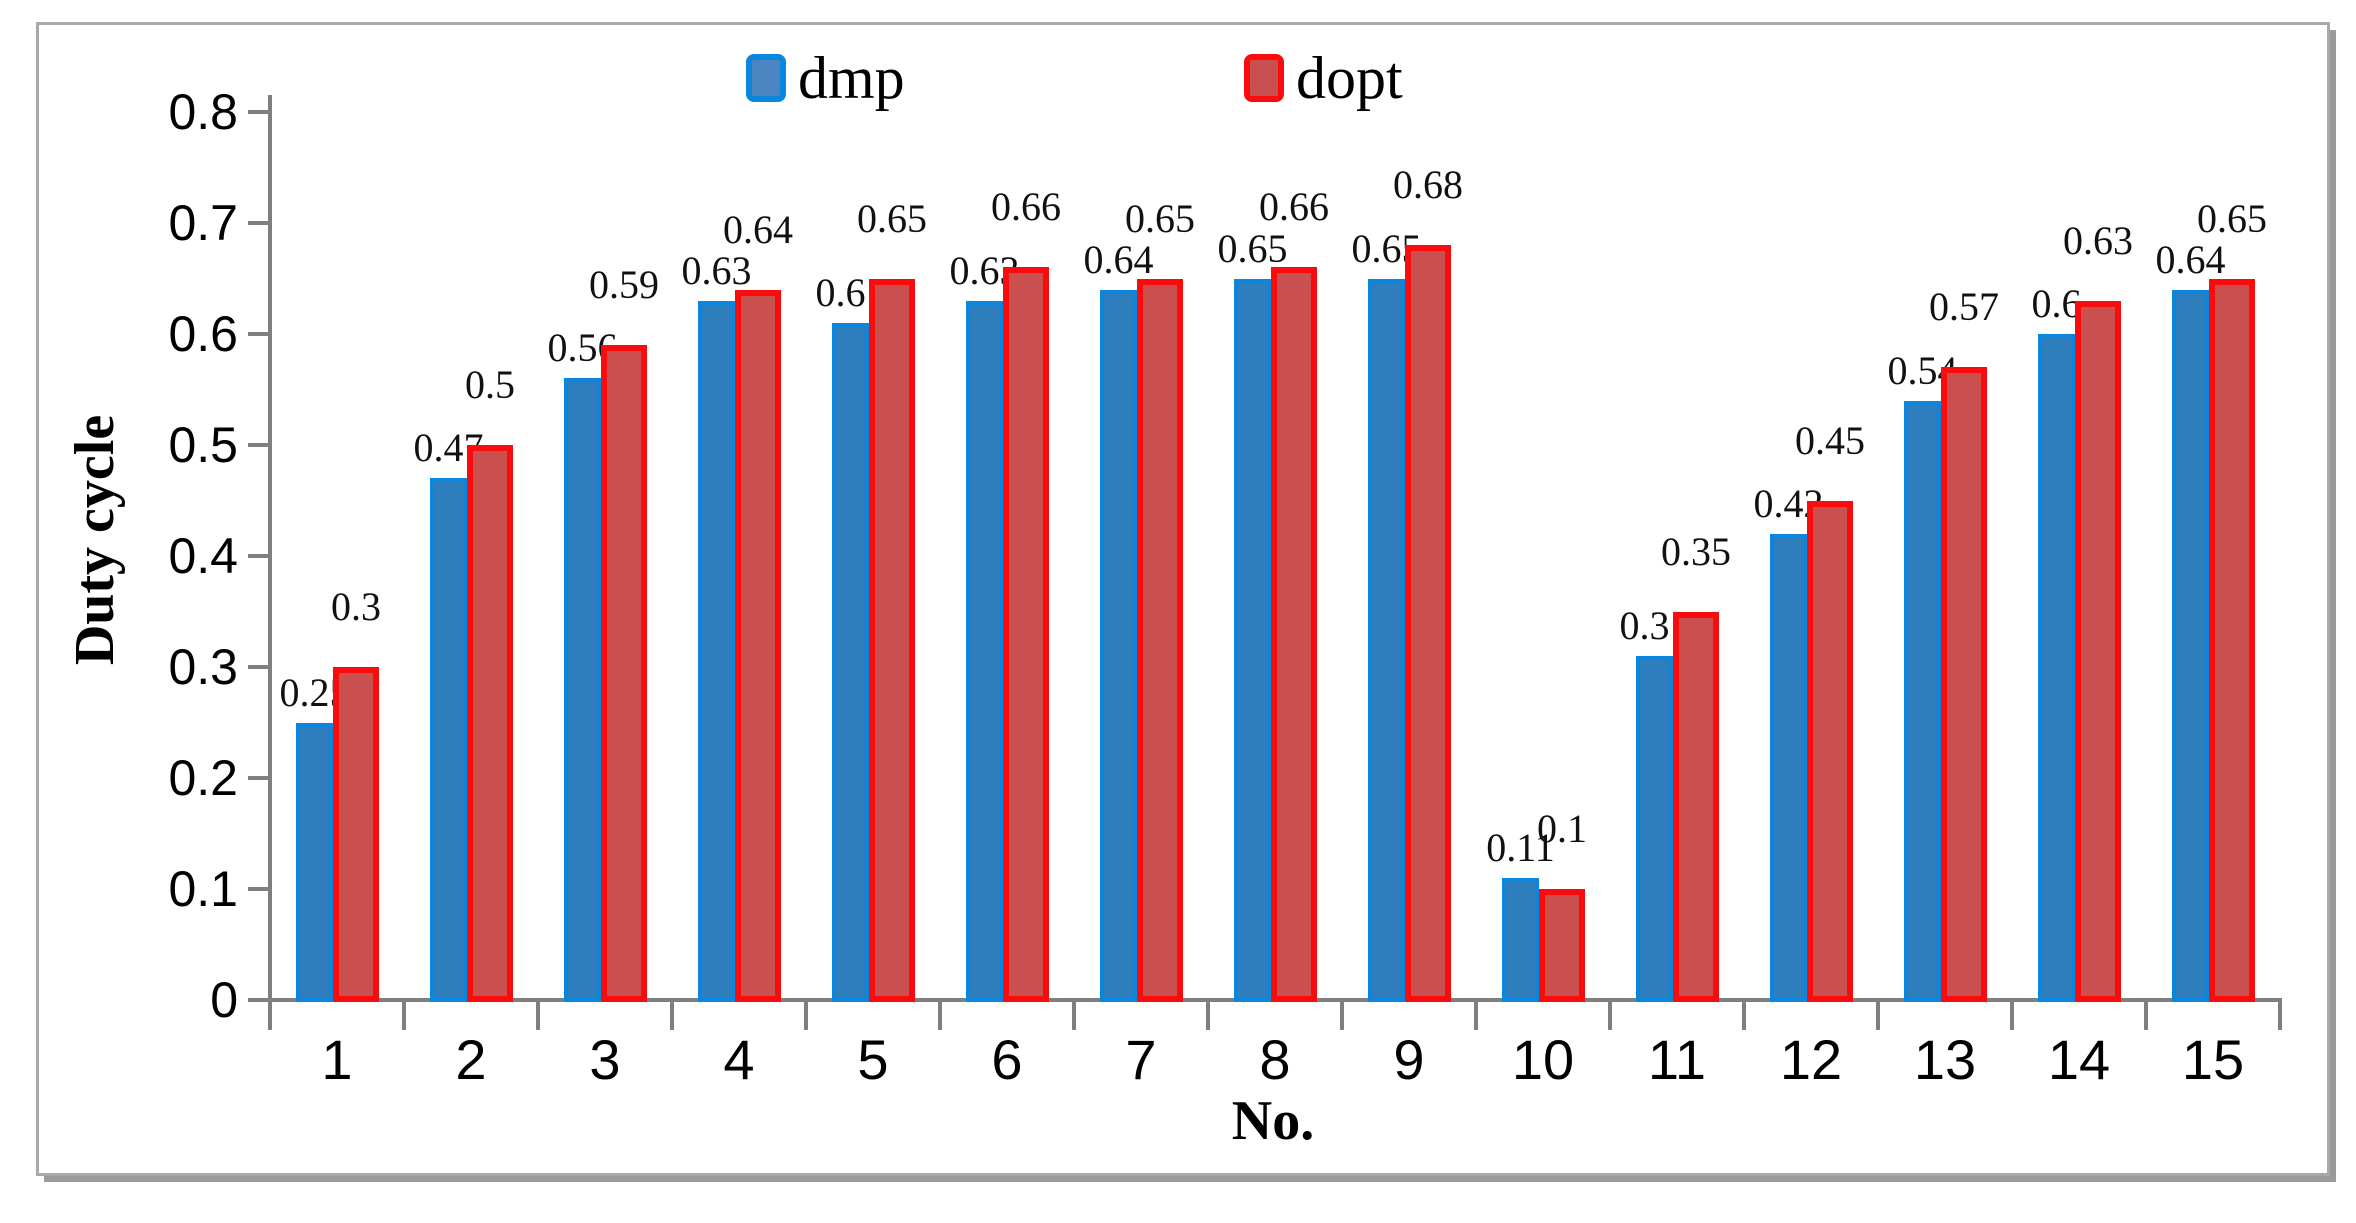 Image resolution: width=2356 pixels, height=1223 pixels. I want to click on y-tick-label: 0.3, so click(203, 667).